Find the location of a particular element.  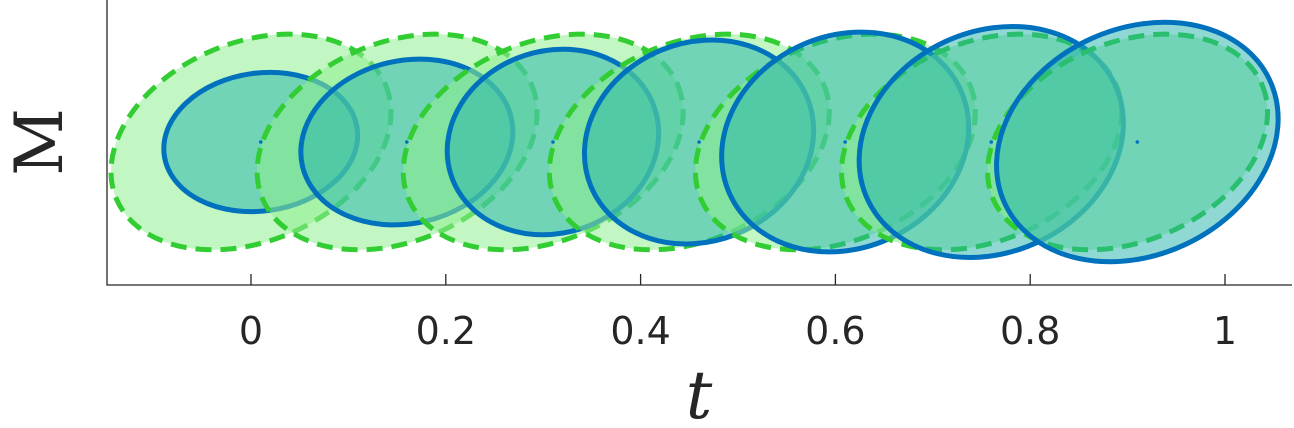

mean-point-layer is located at coordinates (699, 142).